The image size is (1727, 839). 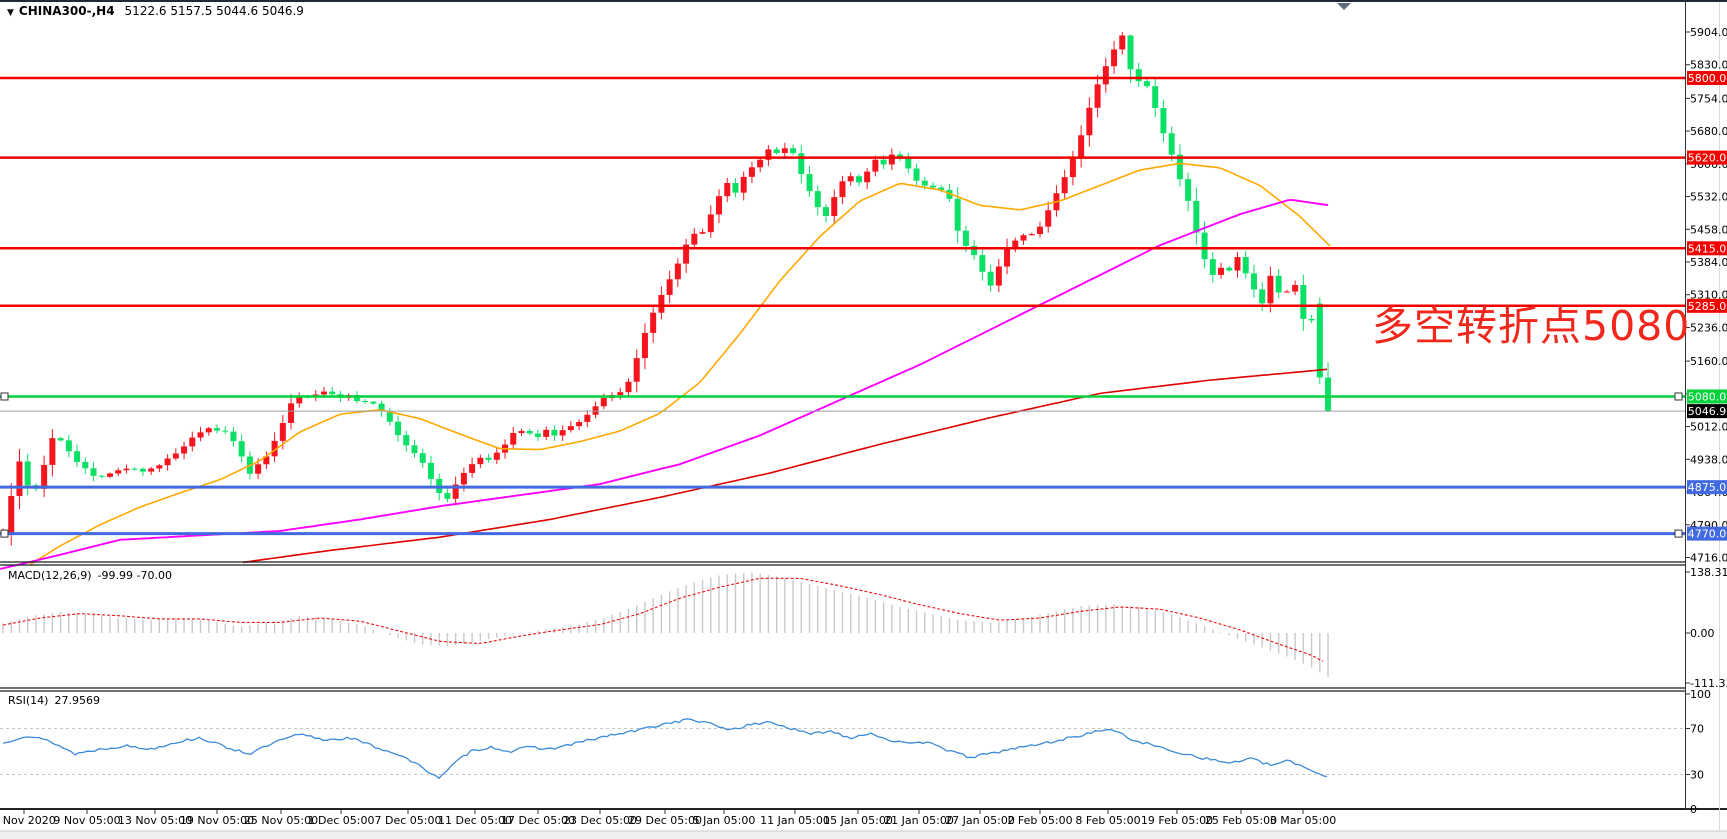 What do you see at coordinates (663, 619) in the screenshot?
I see `macd-signal-line` at bounding box center [663, 619].